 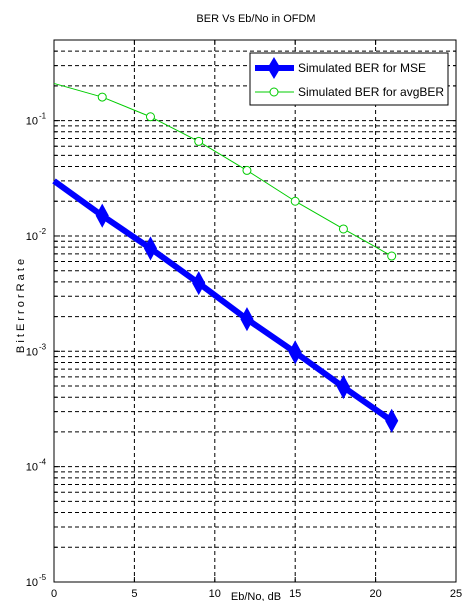 I want to click on x-tick-label: 5, so click(x=134, y=594).